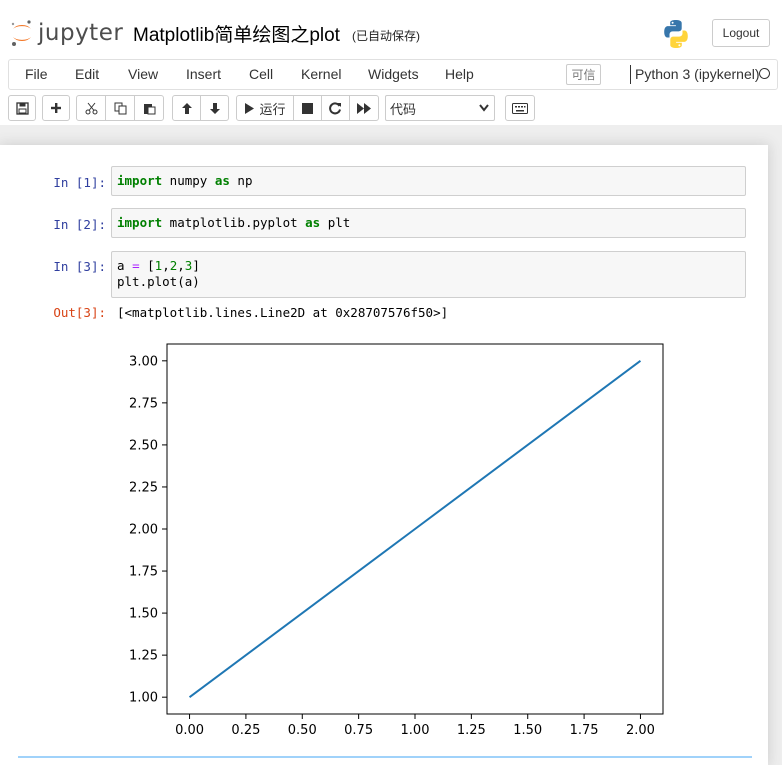  I want to click on save-icon, so click(22, 108).